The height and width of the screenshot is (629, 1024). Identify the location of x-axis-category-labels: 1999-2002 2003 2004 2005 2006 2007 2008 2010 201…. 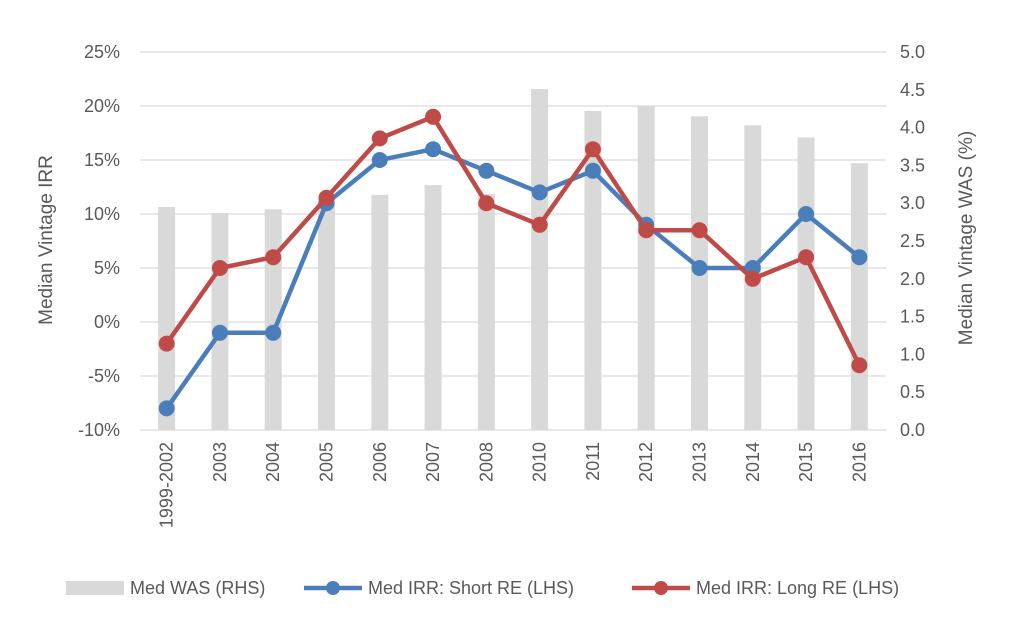
(513, 485).